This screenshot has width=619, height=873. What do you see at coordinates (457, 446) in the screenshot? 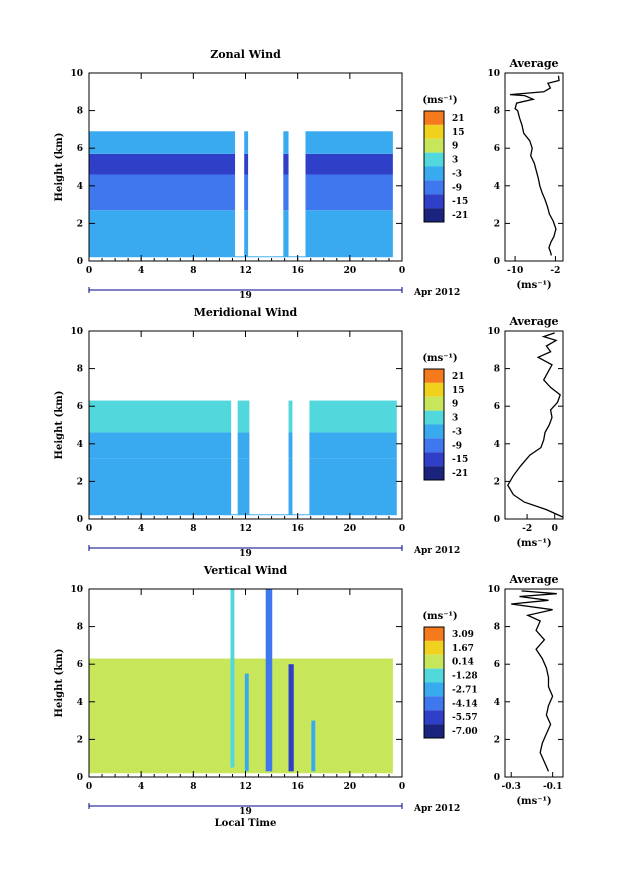
I see `colorbar-tick-label: -9` at bounding box center [457, 446].